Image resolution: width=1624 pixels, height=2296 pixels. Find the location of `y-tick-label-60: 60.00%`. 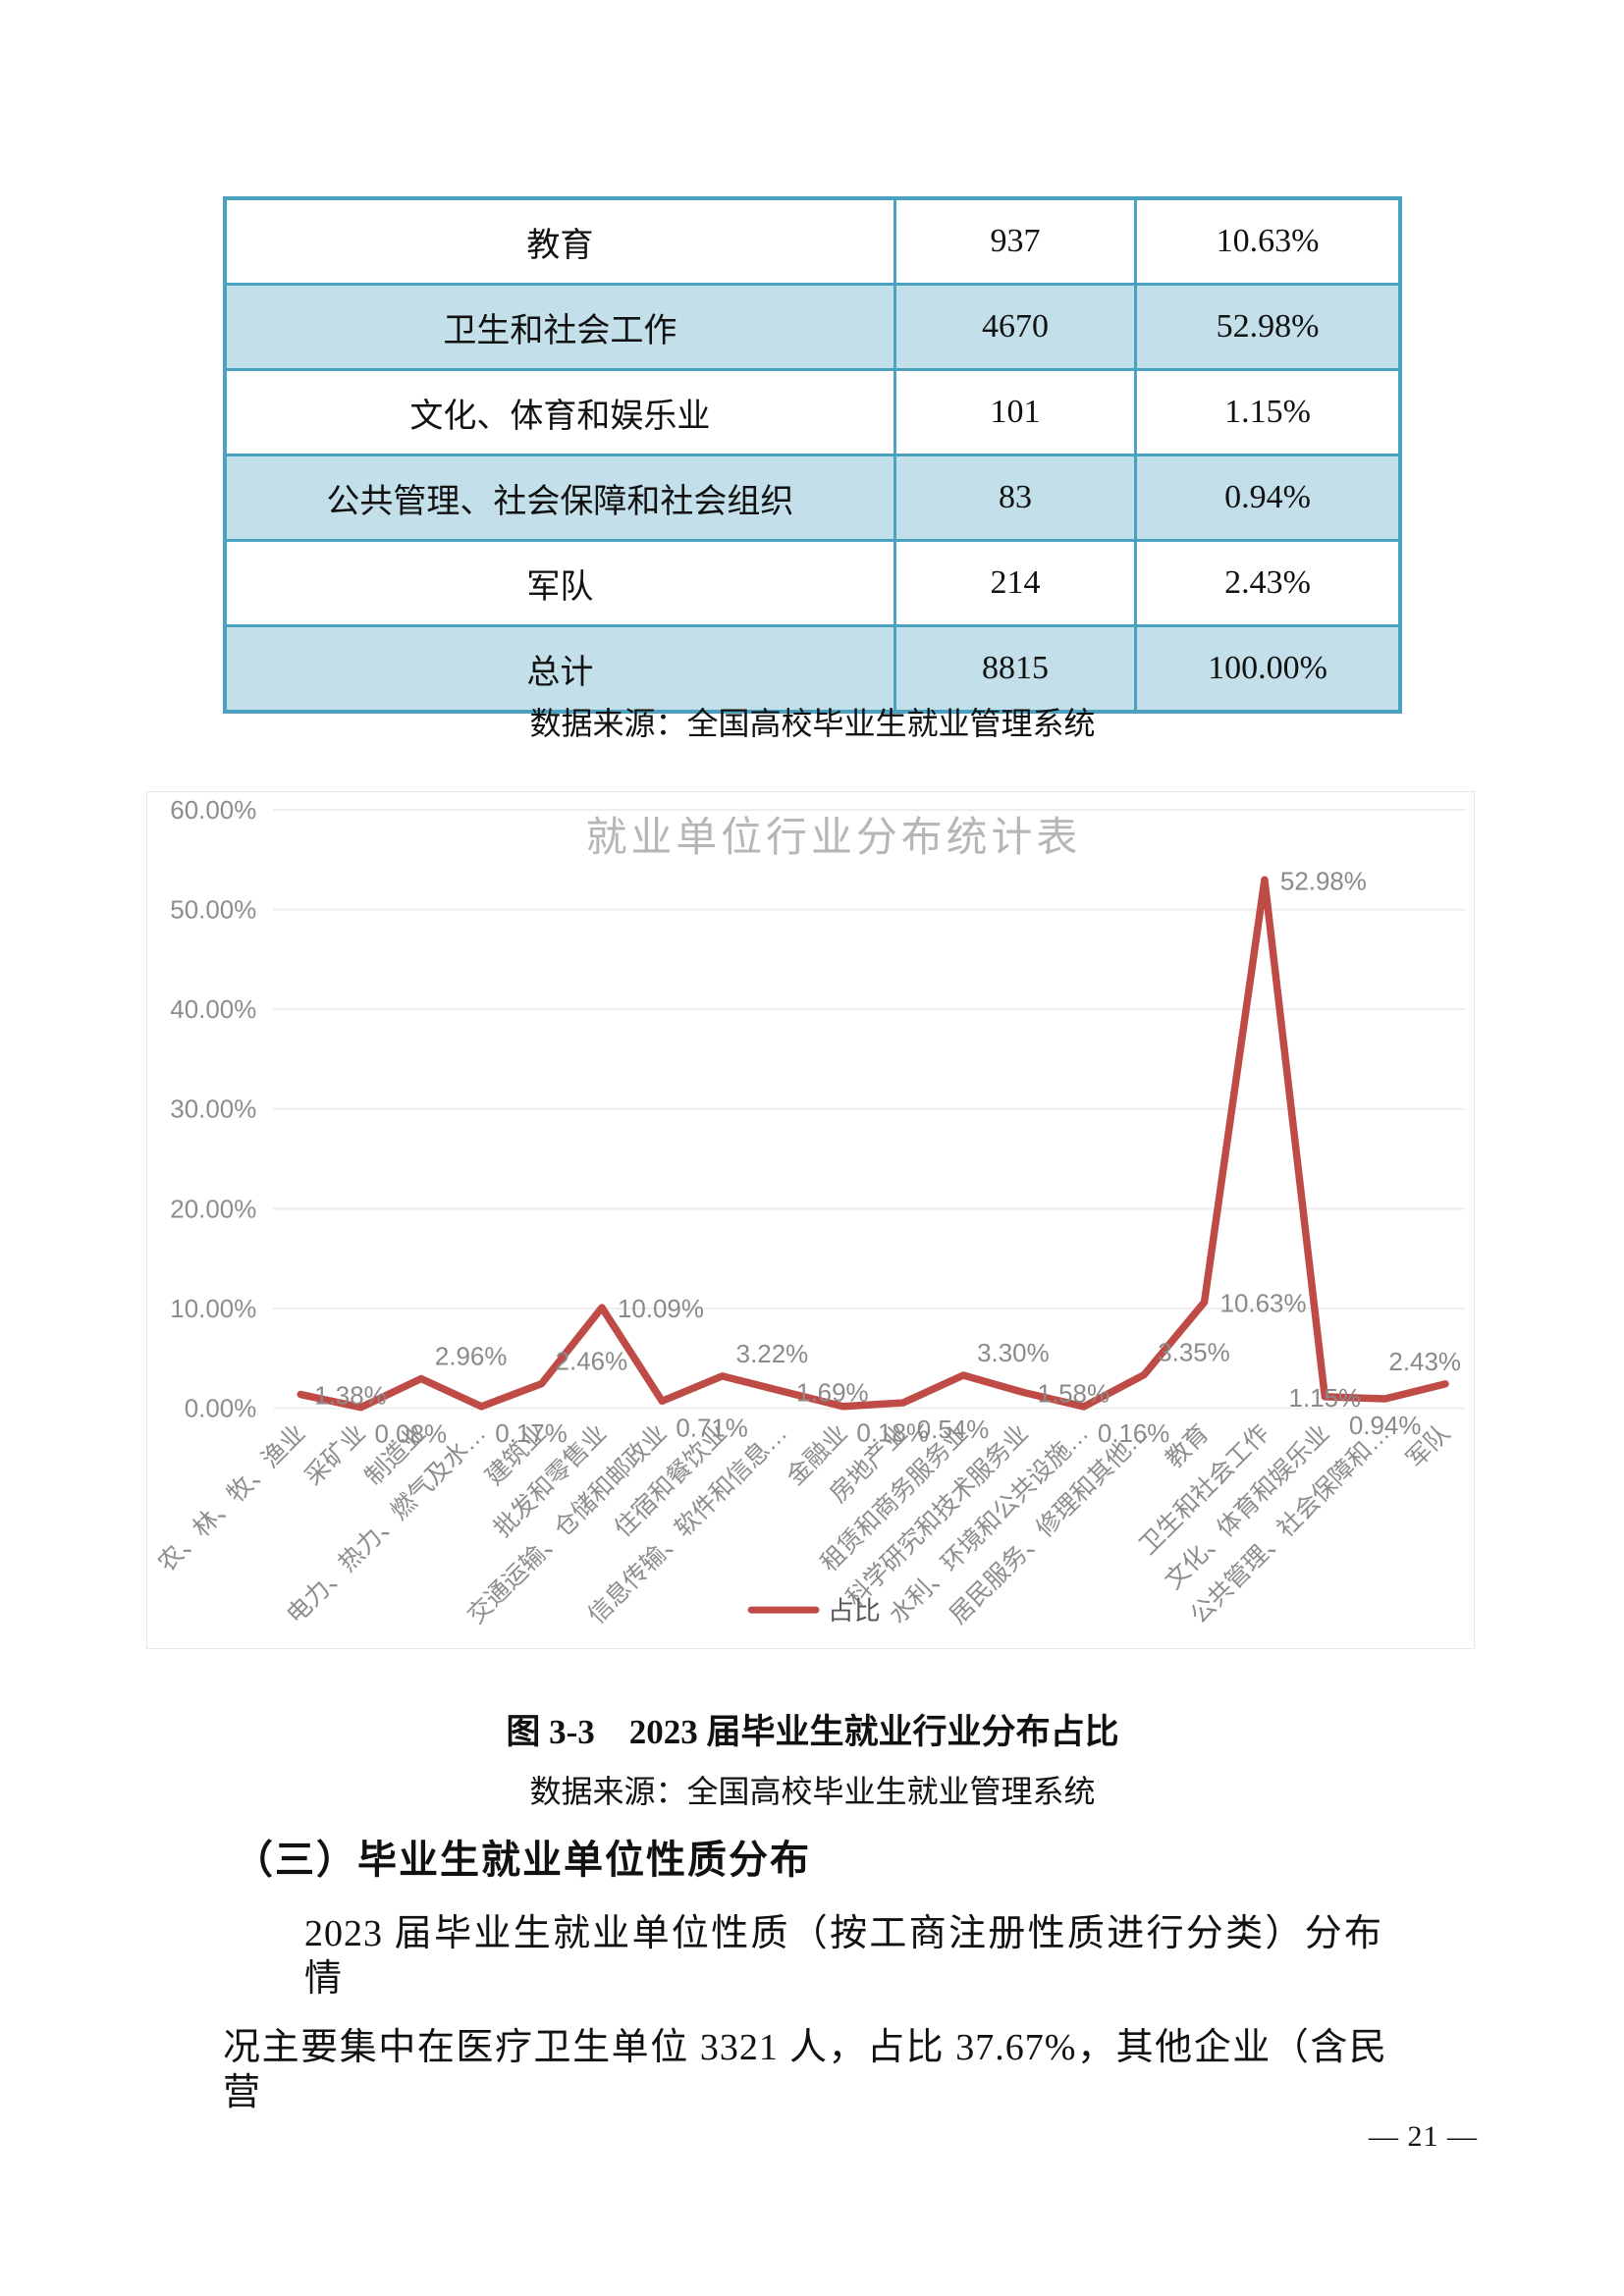

y-tick-label-60: 60.00% is located at coordinates (213, 811).